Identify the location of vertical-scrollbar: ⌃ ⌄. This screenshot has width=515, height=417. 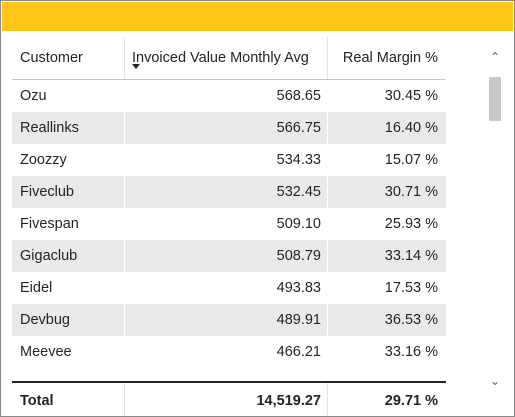
(495, 216).